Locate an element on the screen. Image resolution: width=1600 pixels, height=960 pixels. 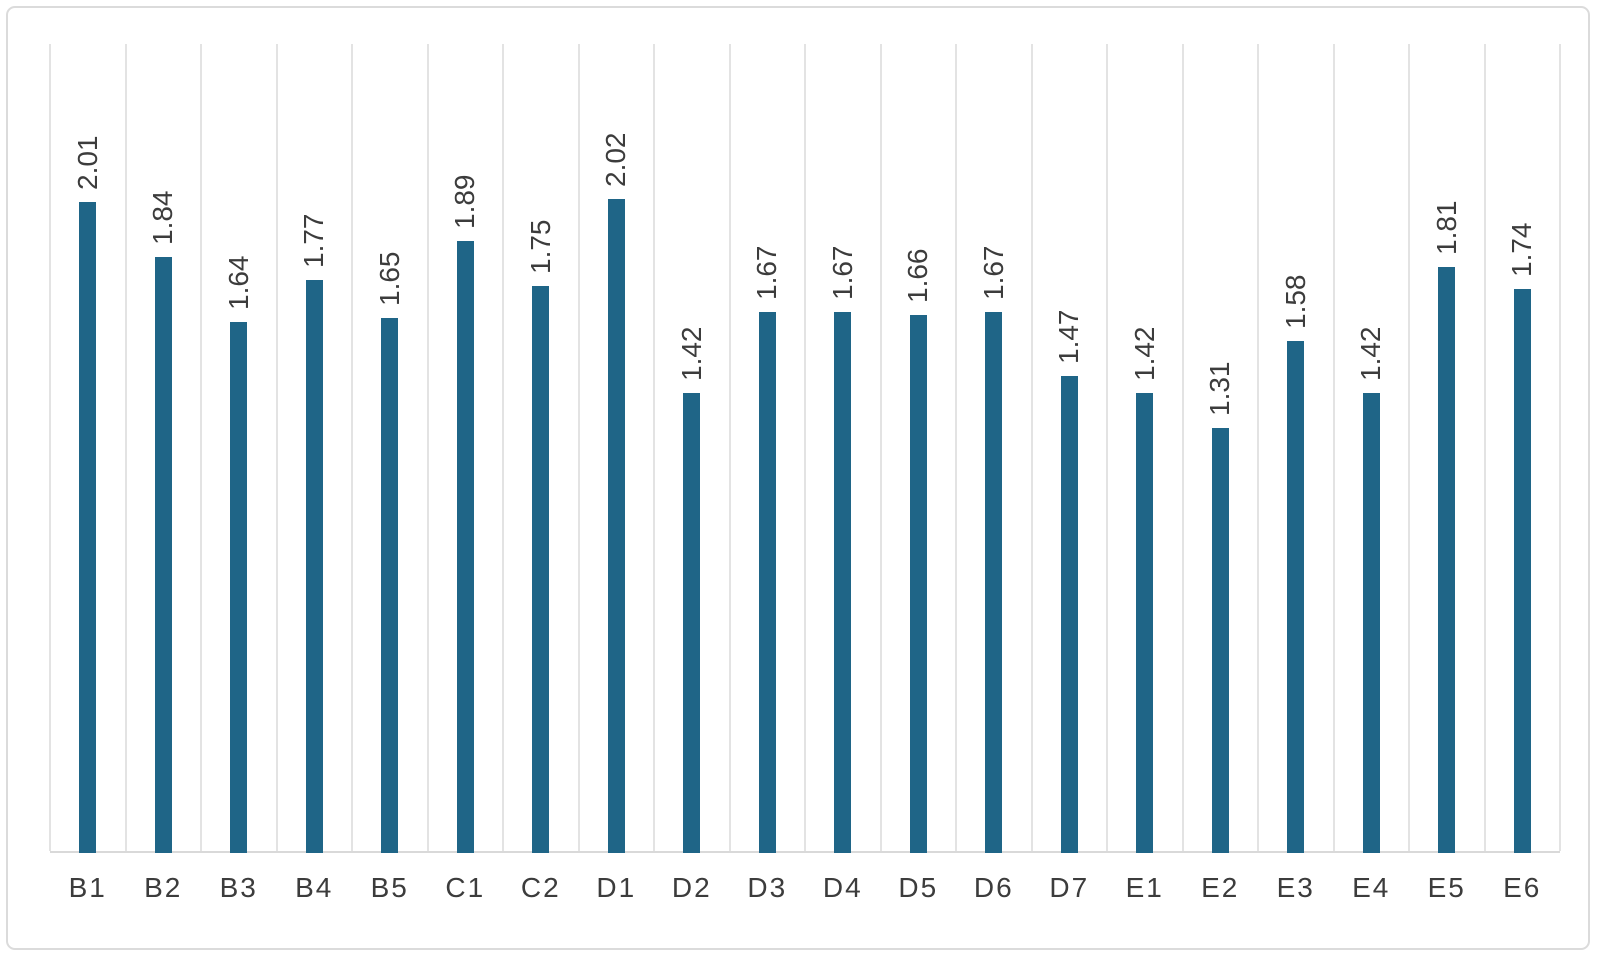
bar-E6 is located at coordinates (1522, 571).